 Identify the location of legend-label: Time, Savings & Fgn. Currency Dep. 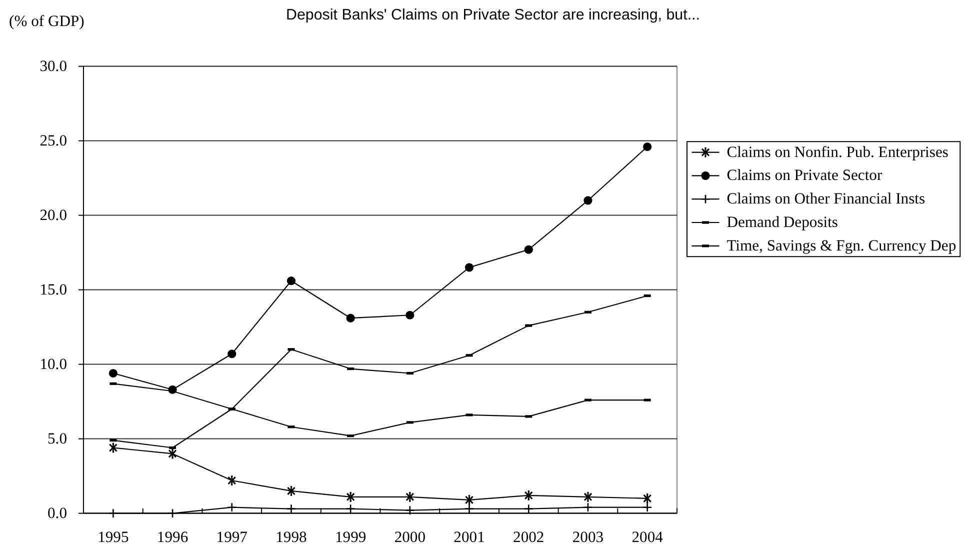
(841, 245).